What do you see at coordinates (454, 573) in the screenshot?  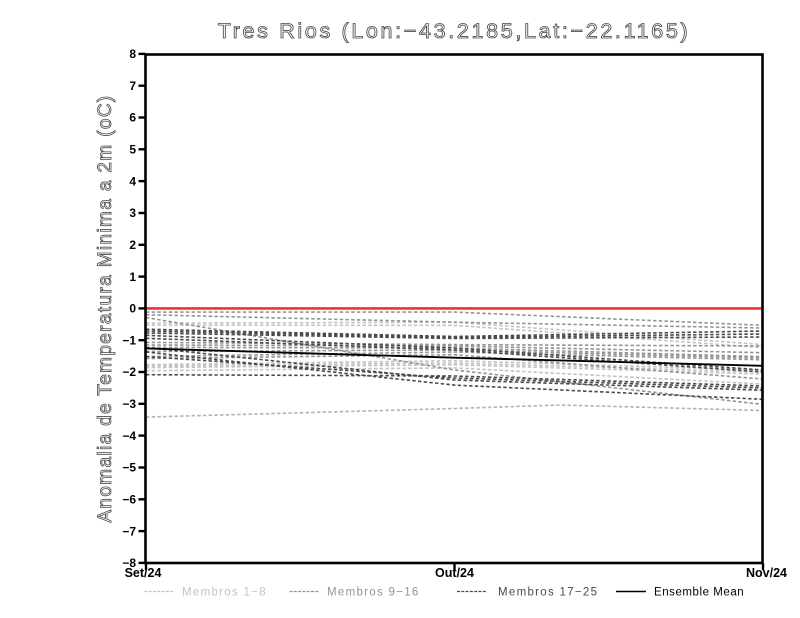 I see `svg-text: Out/24` at bounding box center [454, 573].